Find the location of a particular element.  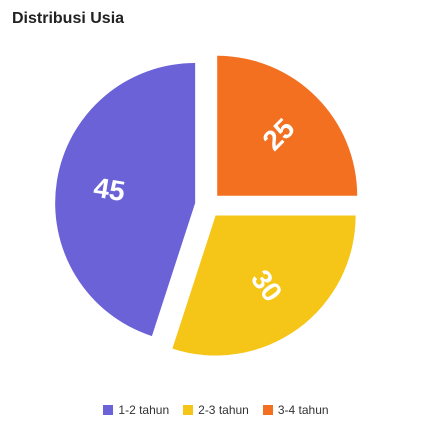

legend: 1-2 tahun 2-3 tahun 3-4 tahun is located at coordinates (216, 410).